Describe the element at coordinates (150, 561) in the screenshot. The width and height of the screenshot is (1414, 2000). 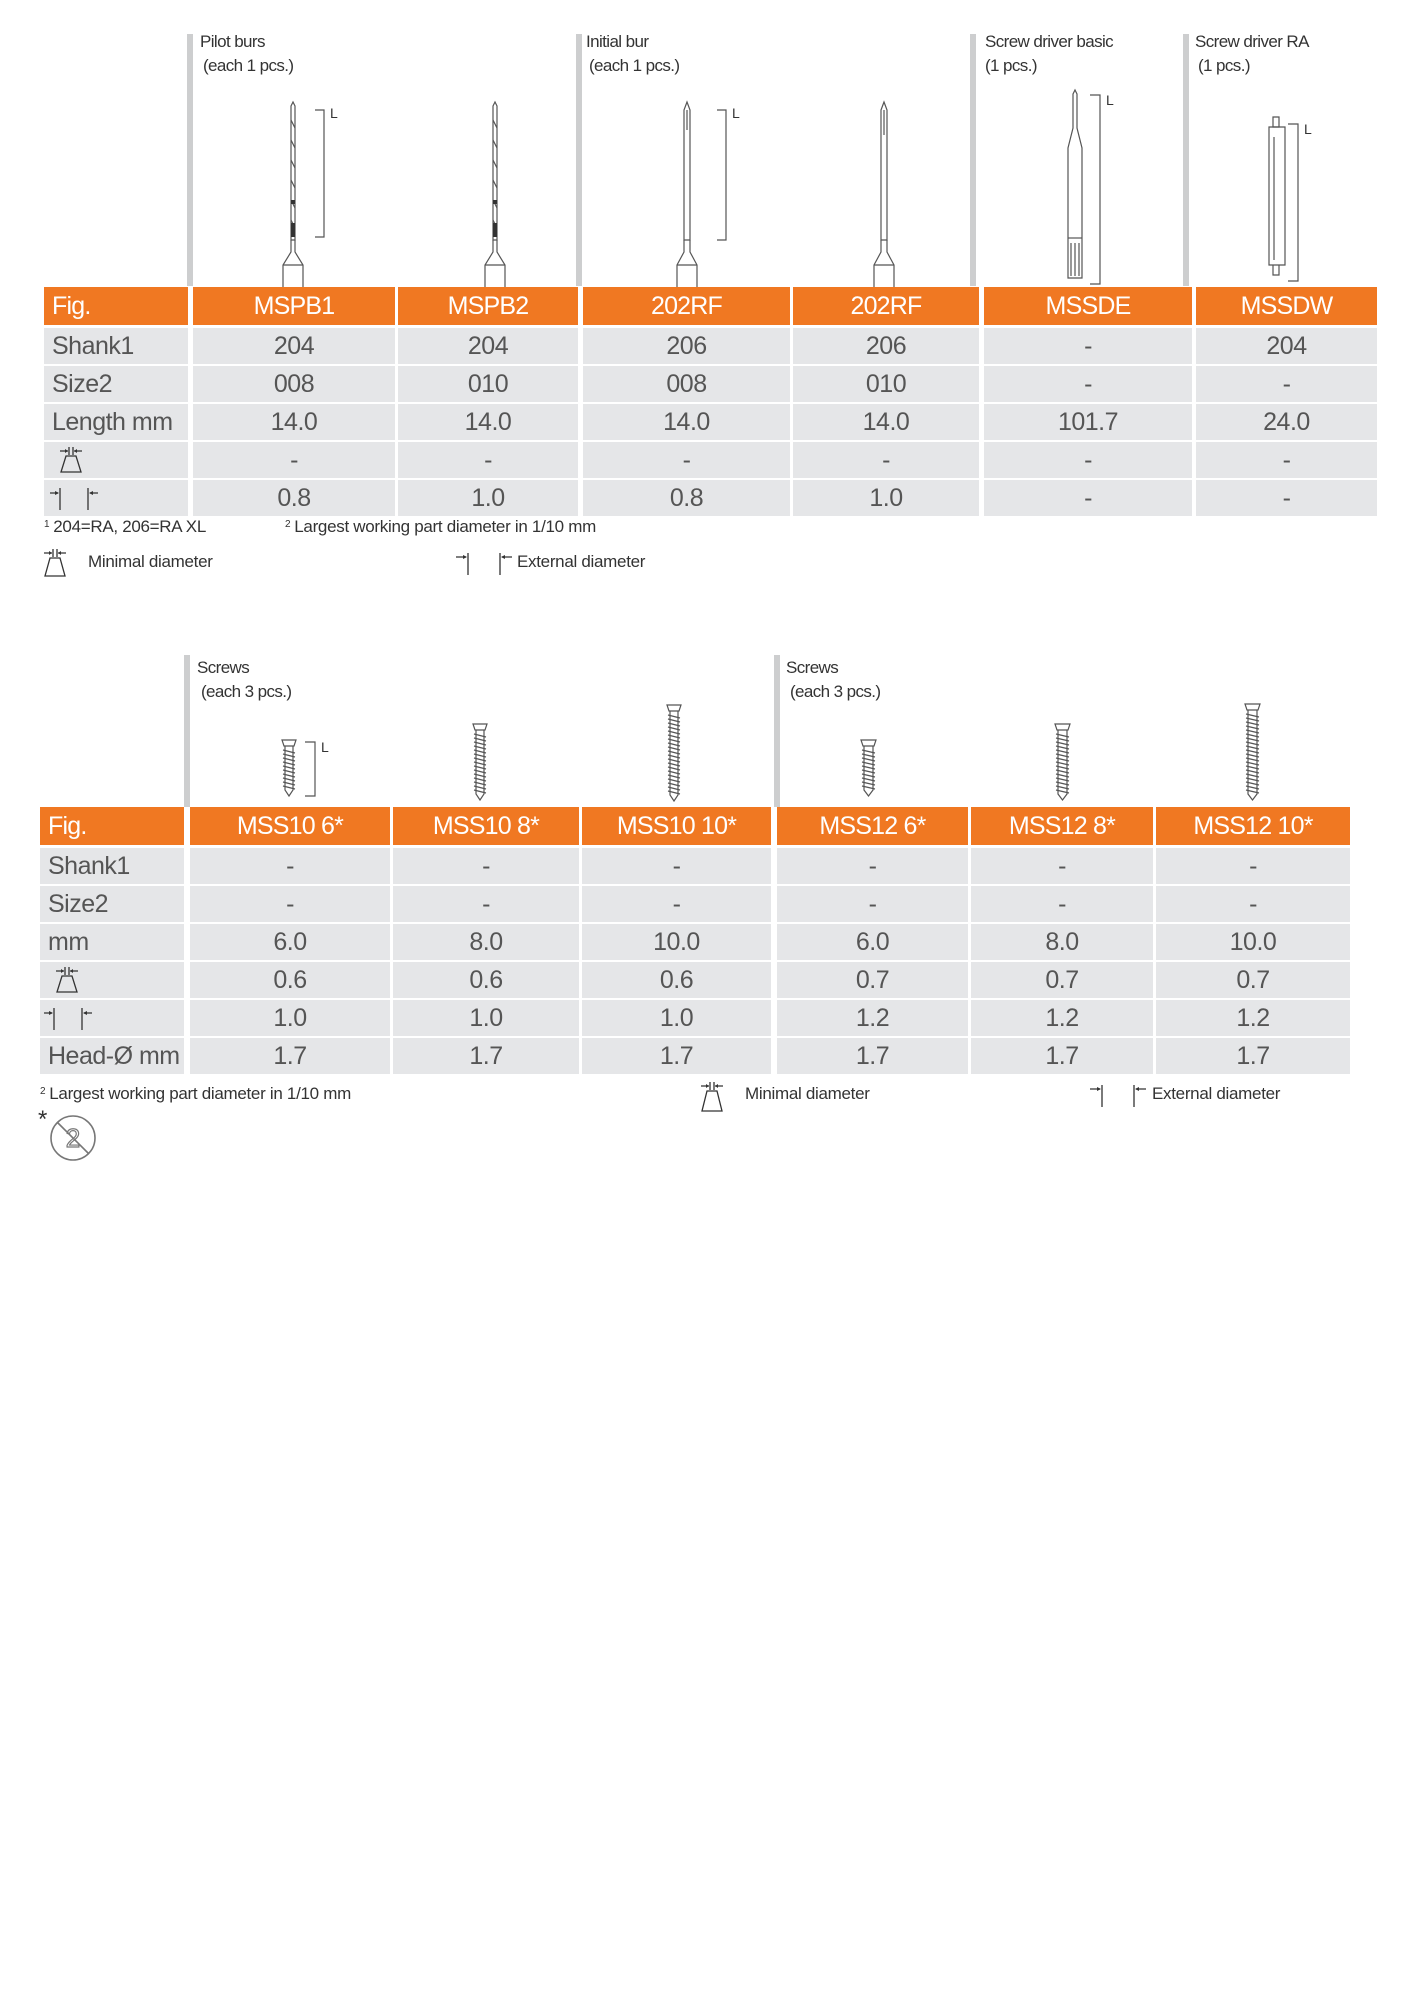
I see `legend-minimal-diameter: Minimal diameter` at that location.